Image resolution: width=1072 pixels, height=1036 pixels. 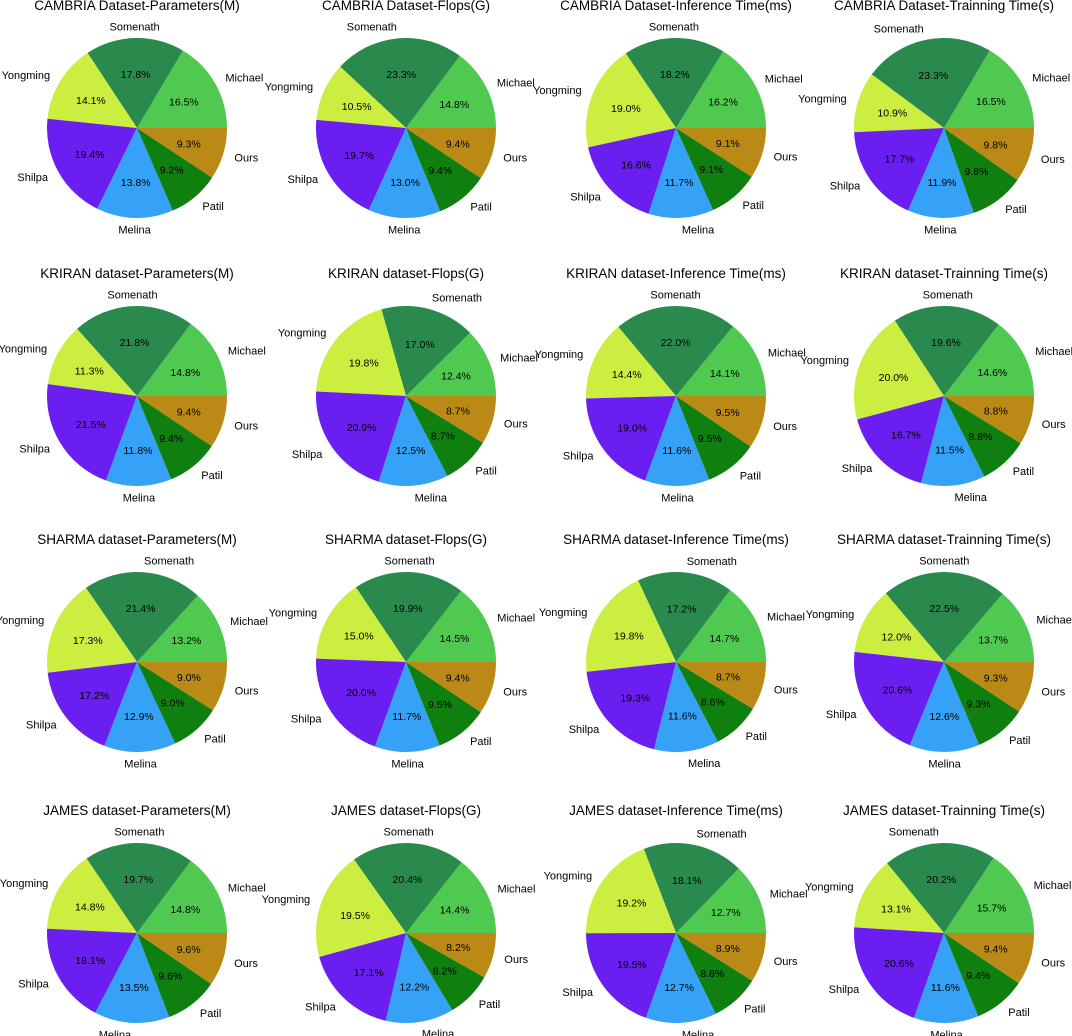 I want to click on pie-slice-michael, so click(x=721, y=900).